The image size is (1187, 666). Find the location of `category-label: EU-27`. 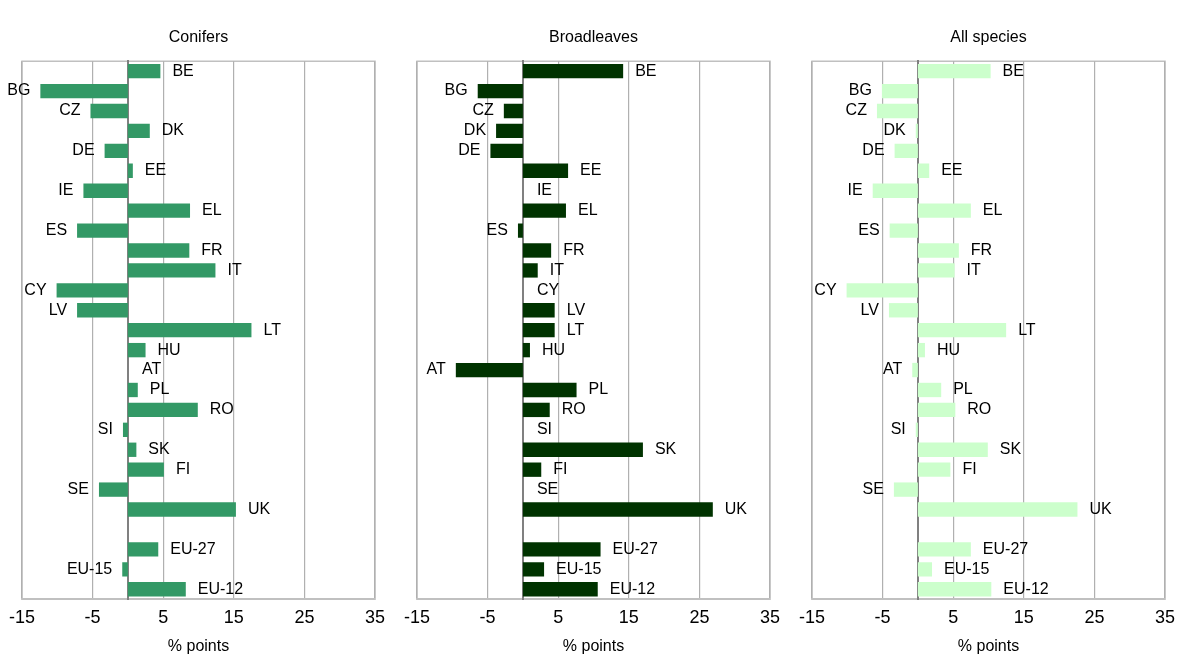

category-label: EU-27 is located at coordinates (1005, 548).